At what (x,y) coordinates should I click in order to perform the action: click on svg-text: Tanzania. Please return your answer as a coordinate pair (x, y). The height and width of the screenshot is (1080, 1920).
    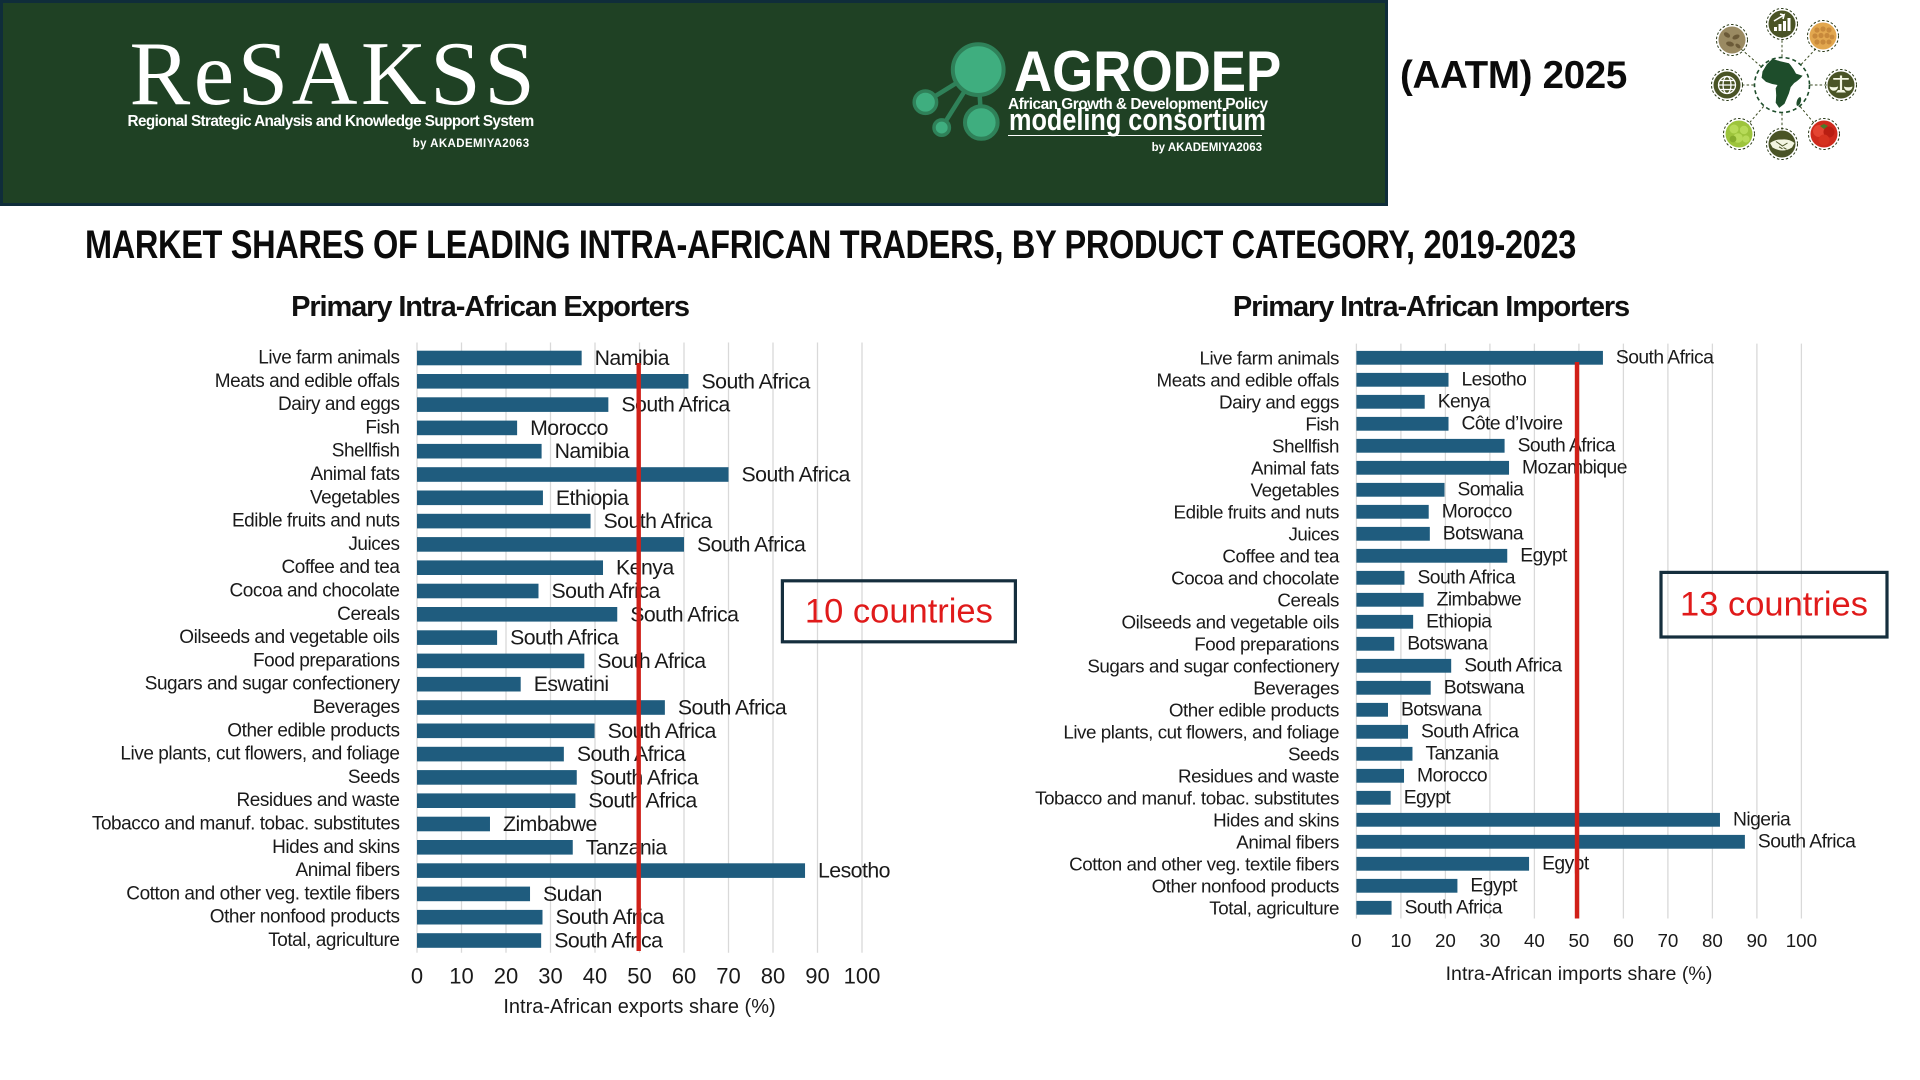
    Looking at the image, I should click on (1463, 753).